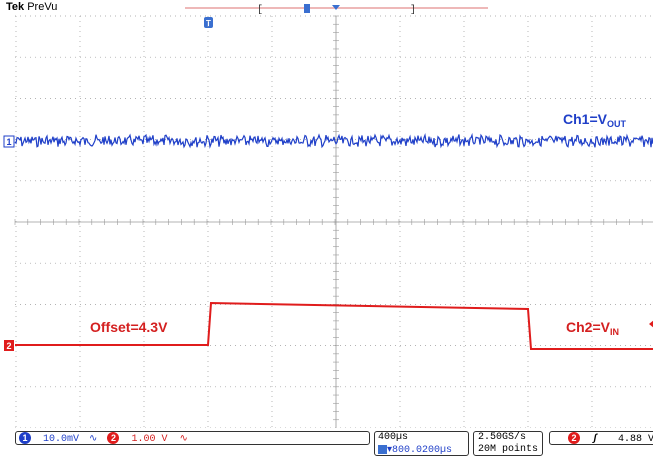  Describe the element at coordinates (42, 7) in the screenshot. I see `mode-label: PreVu` at that location.